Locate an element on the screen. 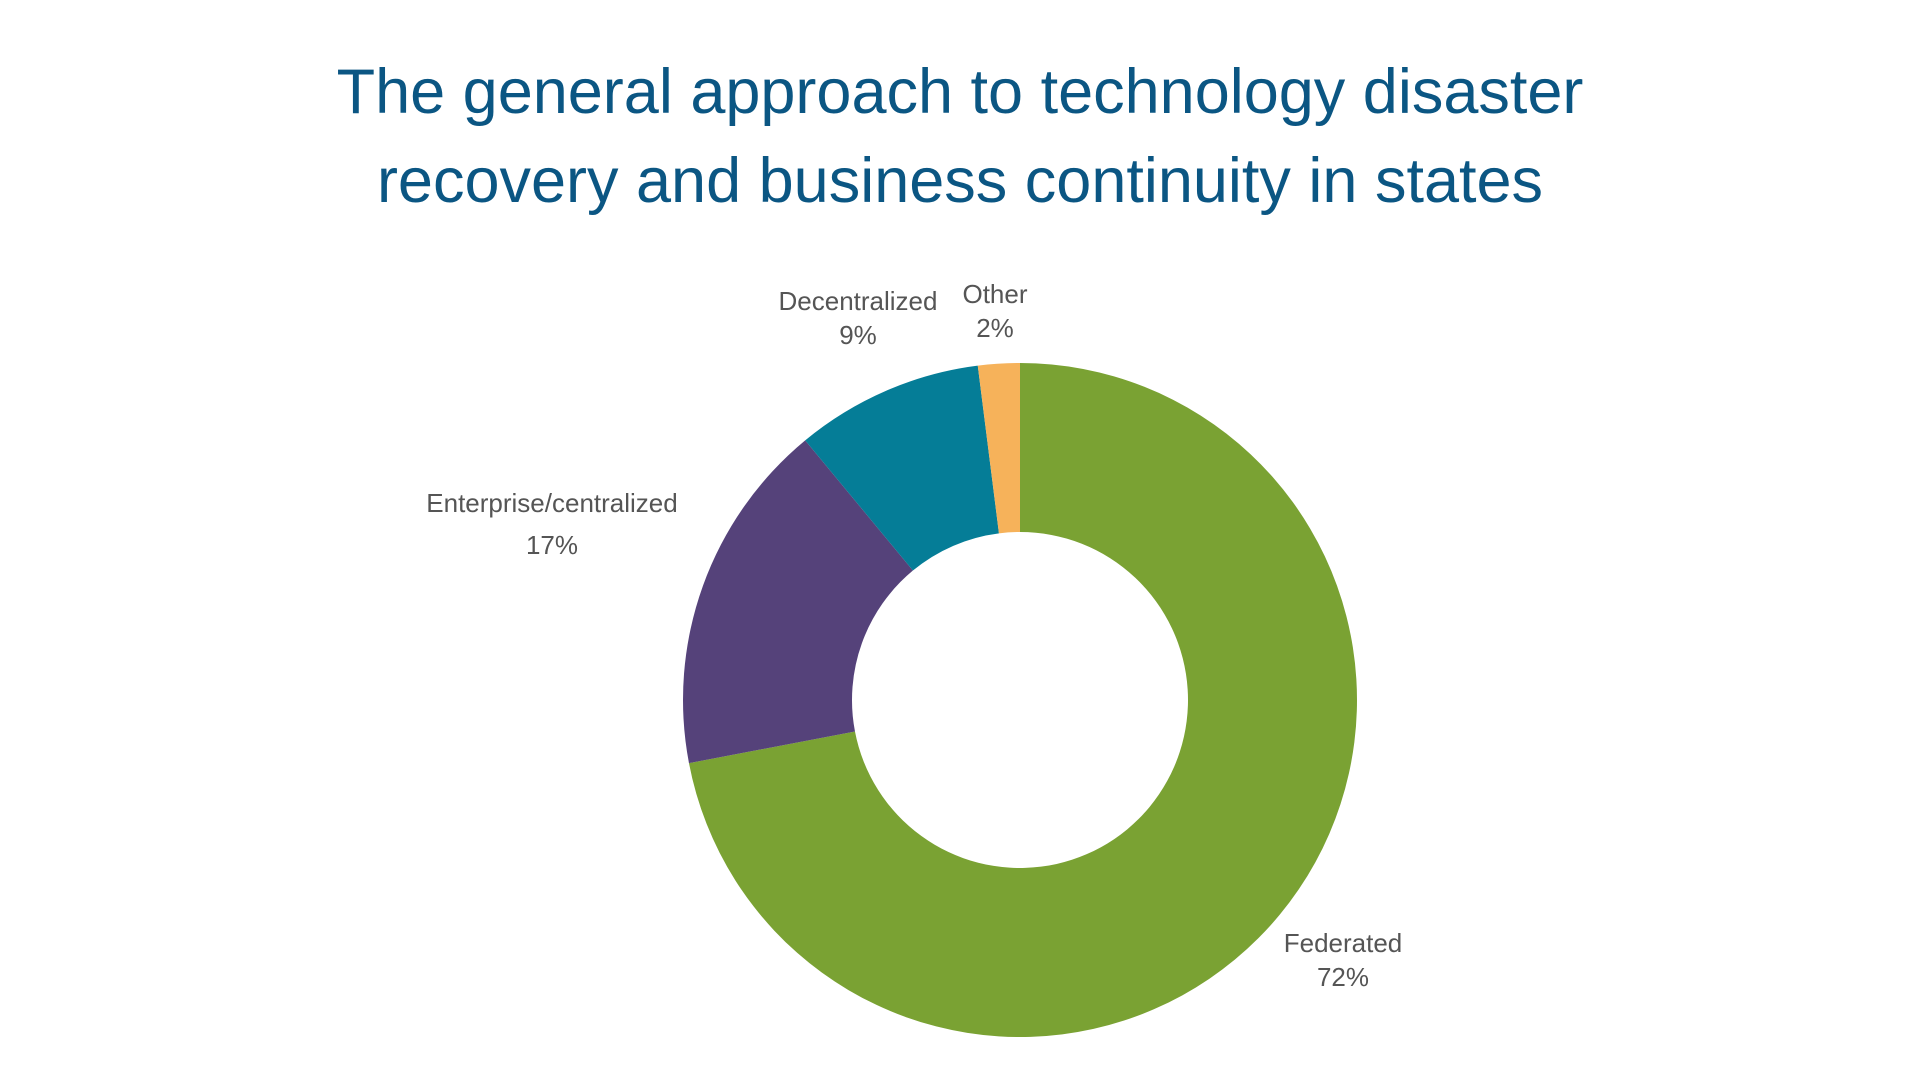 Image resolution: width=1920 pixels, height=1080 pixels. slice-label-1: Enterprise/centralized is located at coordinates (551, 503).